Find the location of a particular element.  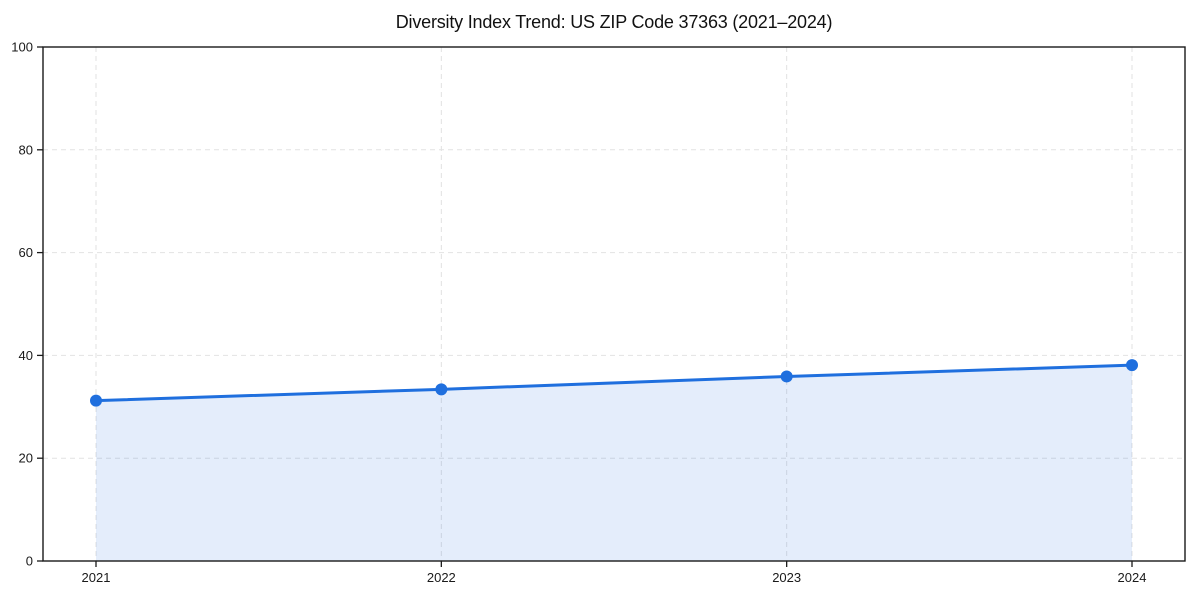

x-tick-label: 2023 is located at coordinates (786, 577).